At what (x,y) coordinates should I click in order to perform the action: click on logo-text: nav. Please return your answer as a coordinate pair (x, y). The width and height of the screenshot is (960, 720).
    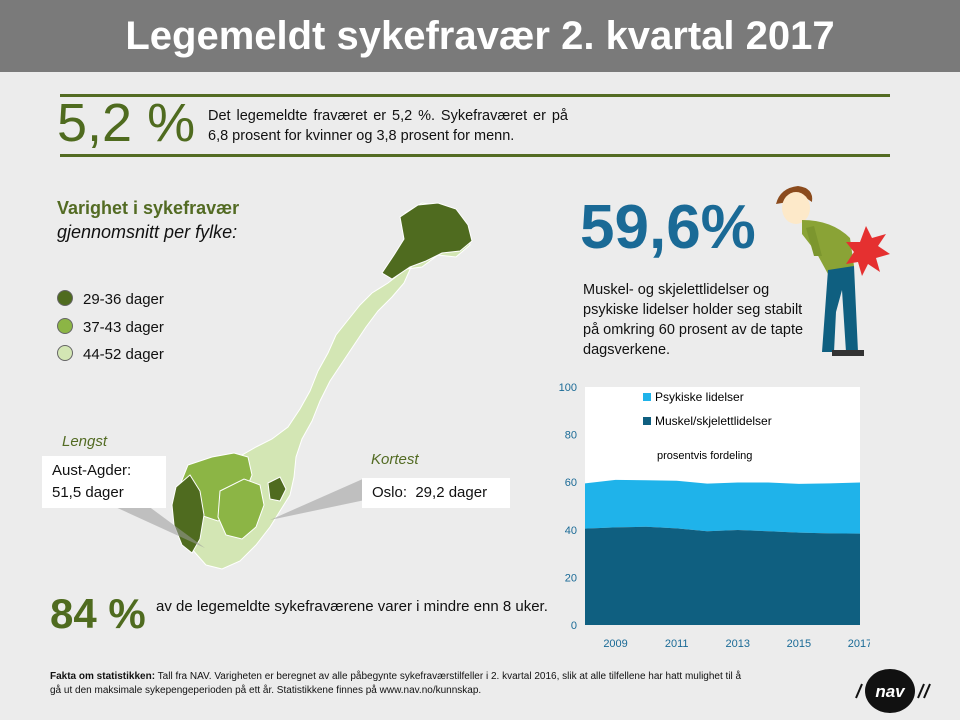
    Looking at the image, I should click on (890, 691).